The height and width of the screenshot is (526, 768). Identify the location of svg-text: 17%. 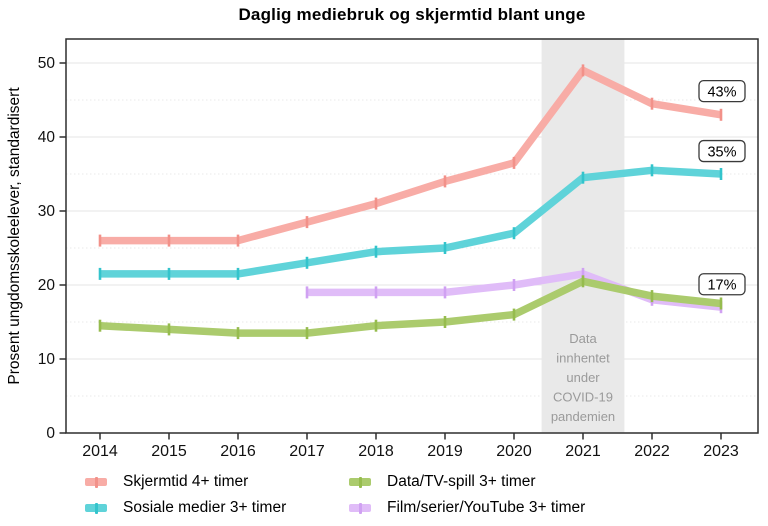
(721, 285).